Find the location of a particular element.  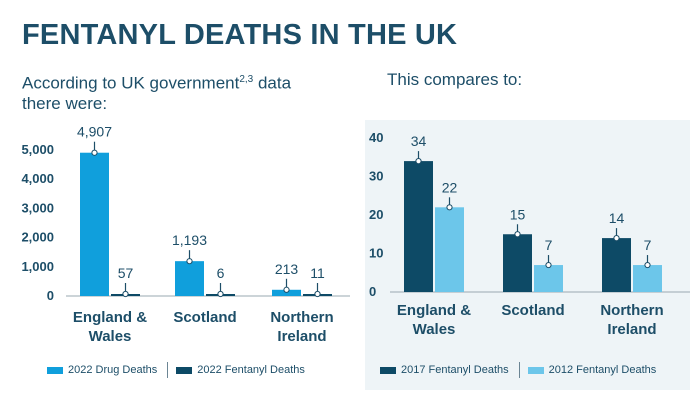

legend-swatch-fentanyl-2017 is located at coordinates (388, 370).